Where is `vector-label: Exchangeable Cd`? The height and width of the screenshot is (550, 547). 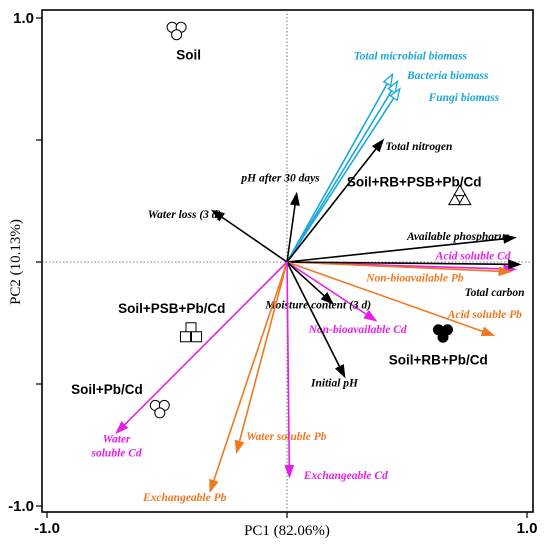
vector-label: Exchangeable Cd is located at coordinates (345, 476).